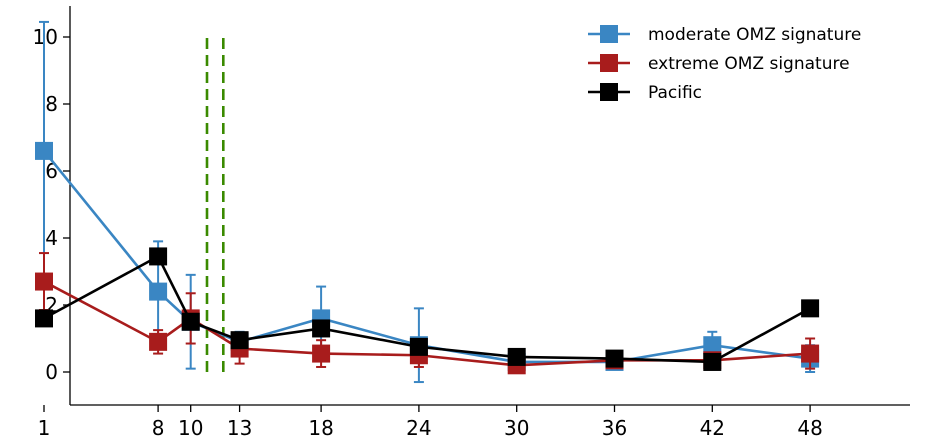  Describe the element at coordinates (44, 428) in the screenshot. I see `x-tick-label: 1` at that location.